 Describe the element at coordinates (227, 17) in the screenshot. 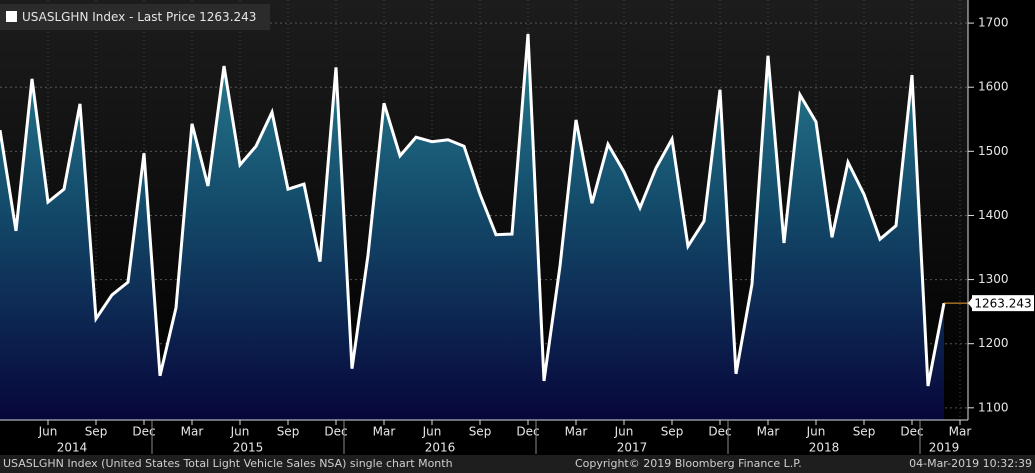

I see `legend-last-value: 1263.243` at that location.